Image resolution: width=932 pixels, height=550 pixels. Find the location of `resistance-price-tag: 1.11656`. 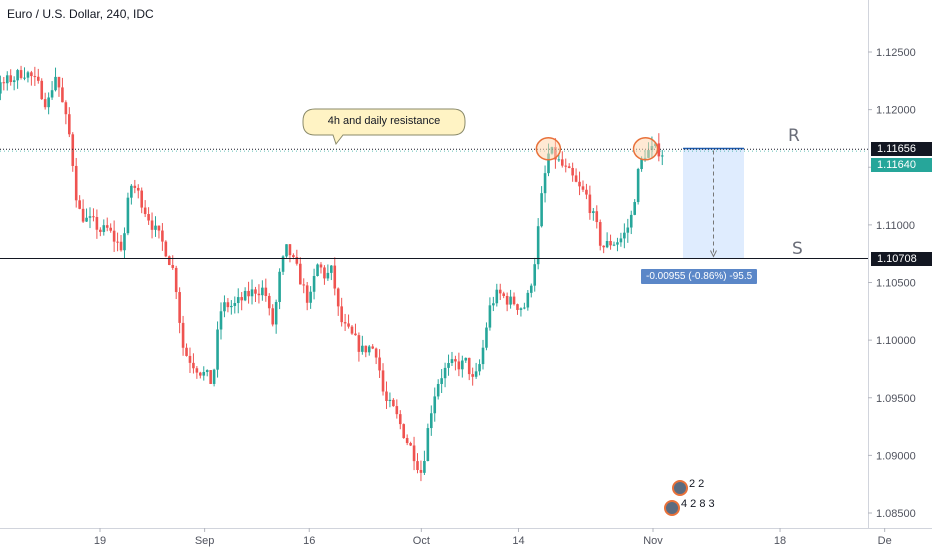

resistance-price-tag: 1.11656 is located at coordinates (901, 149).